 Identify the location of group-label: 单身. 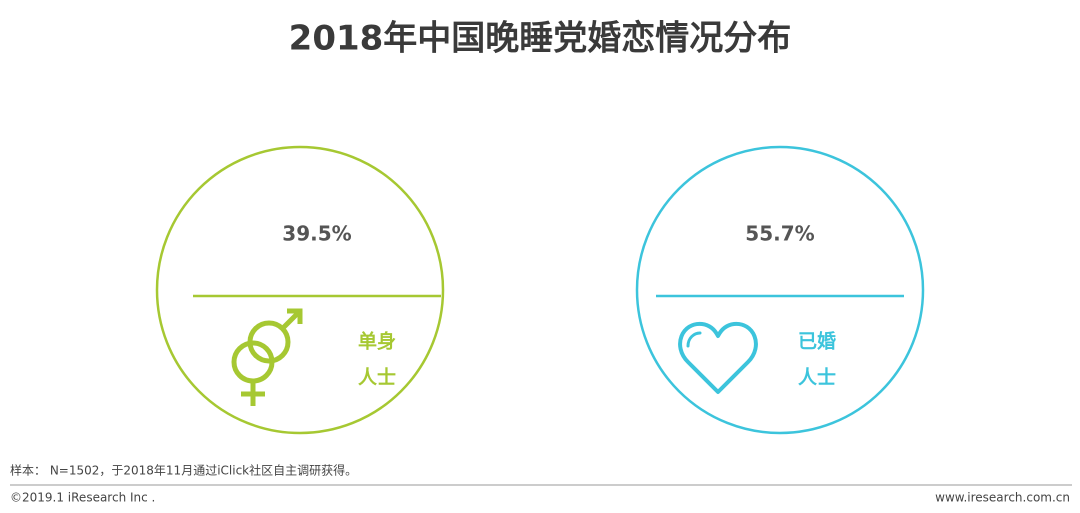
(377, 341).